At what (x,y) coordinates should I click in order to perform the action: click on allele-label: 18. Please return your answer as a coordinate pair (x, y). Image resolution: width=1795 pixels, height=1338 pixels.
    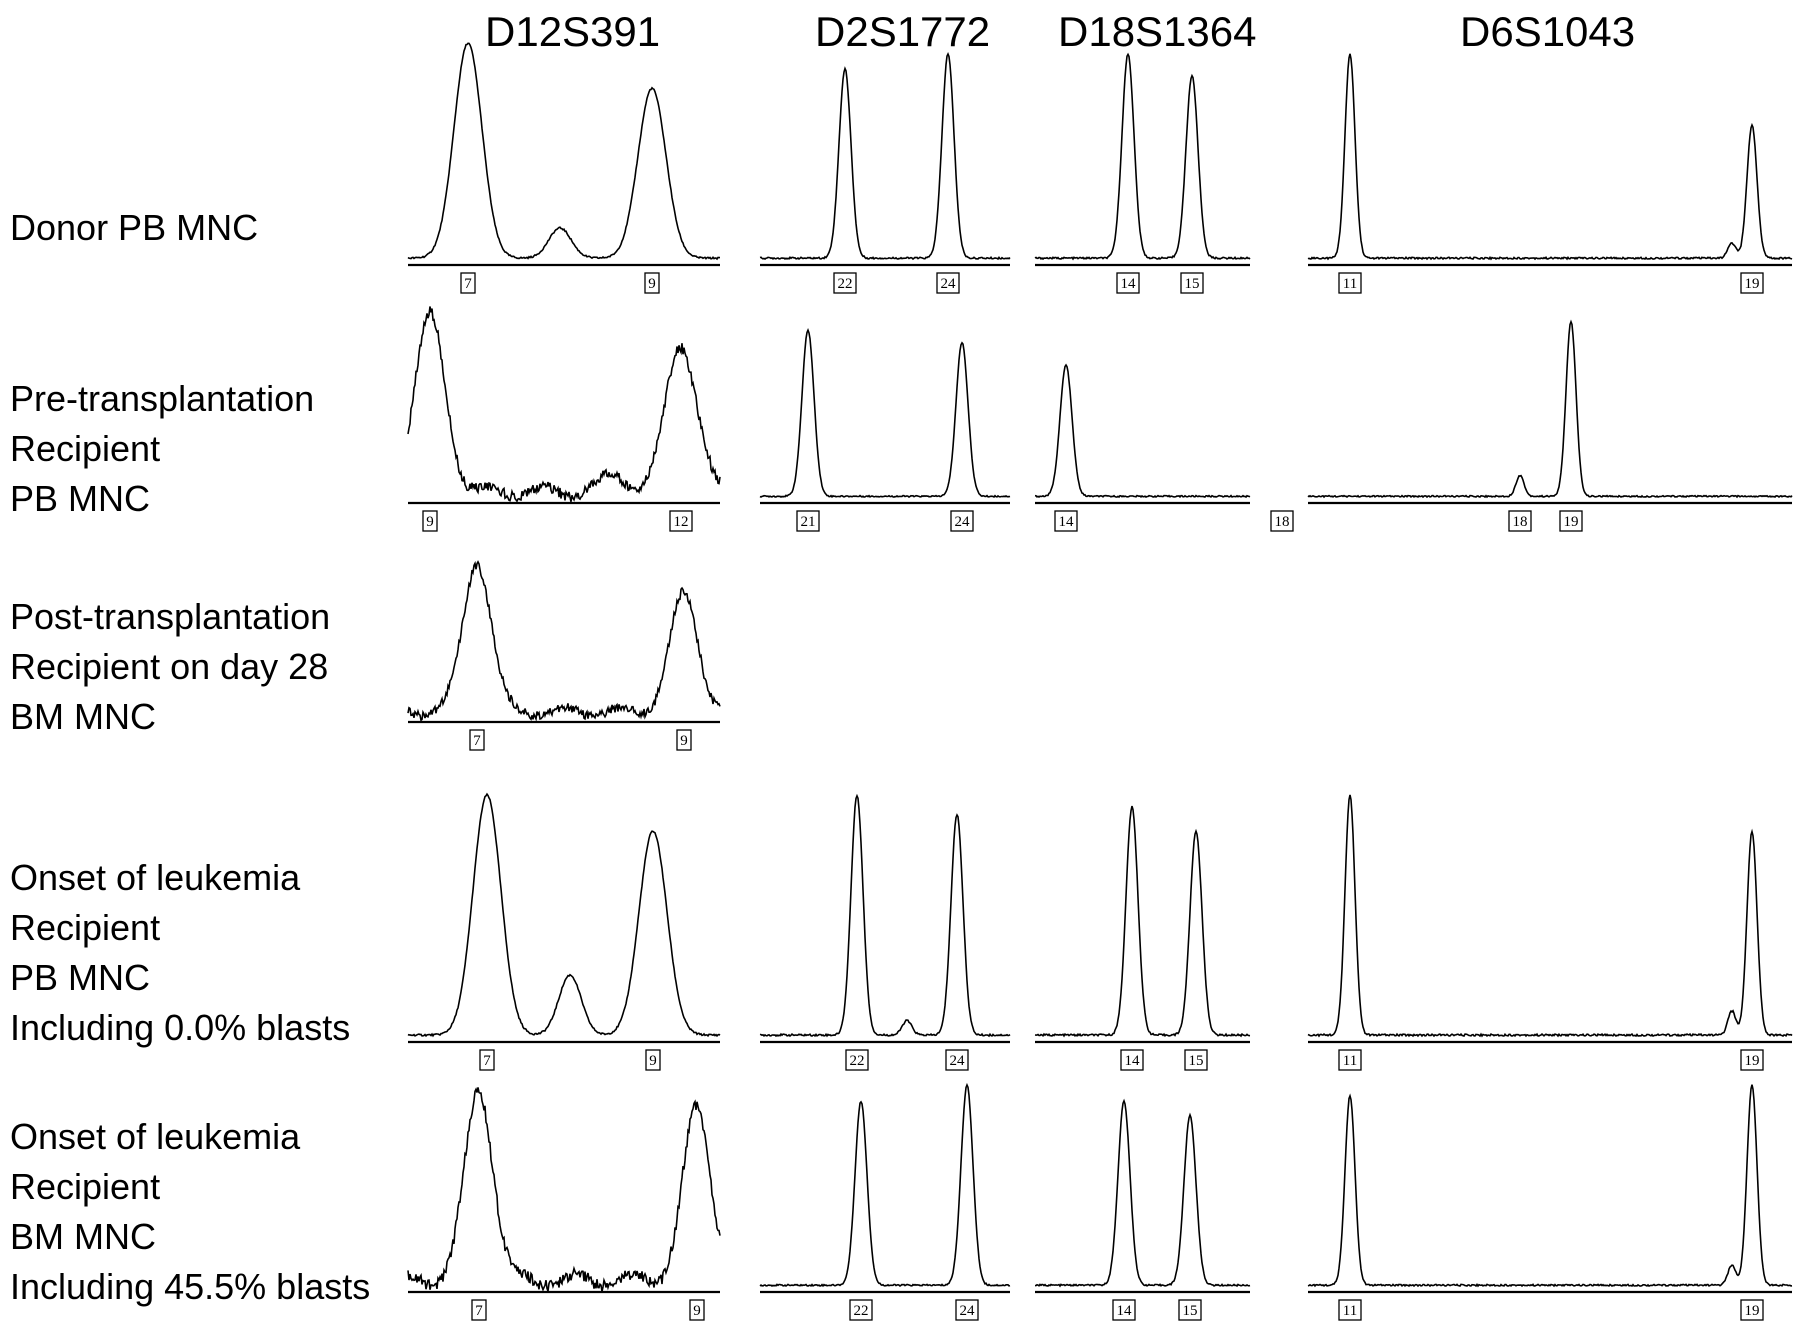
    Looking at the image, I should click on (1282, 522).